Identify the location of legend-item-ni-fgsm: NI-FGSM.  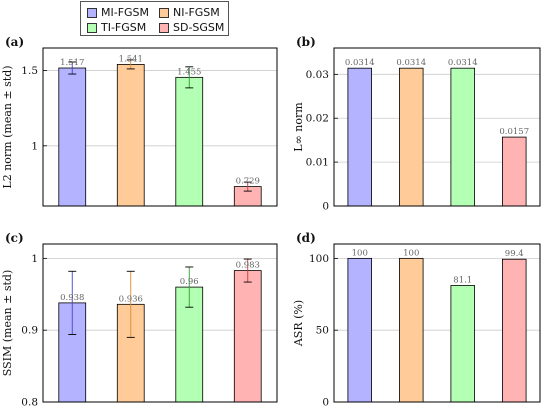
(189, 12).